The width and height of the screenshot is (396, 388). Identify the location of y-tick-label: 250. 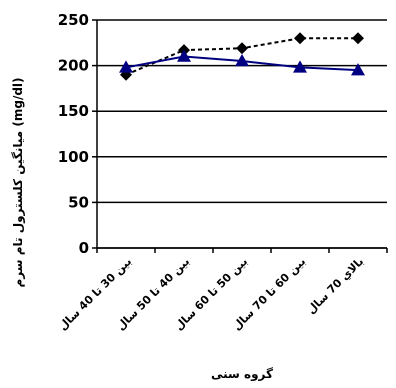
(73, 20).